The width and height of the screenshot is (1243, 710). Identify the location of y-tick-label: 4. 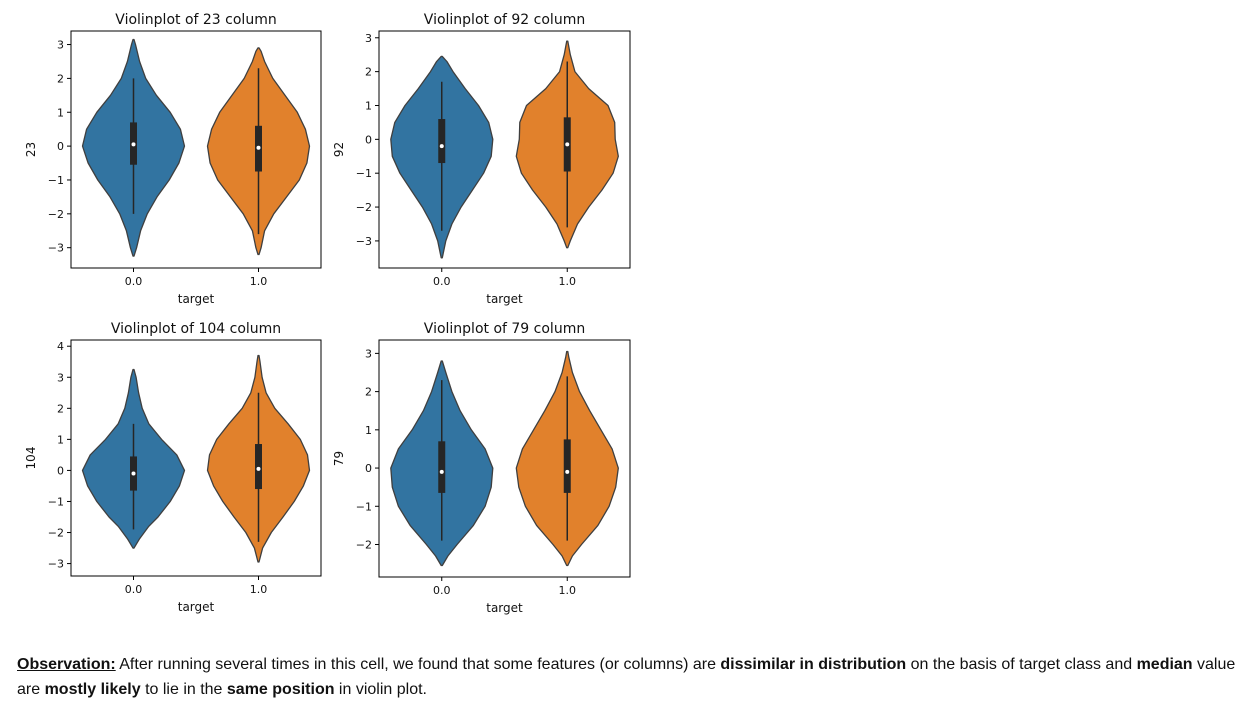
(60, 346).